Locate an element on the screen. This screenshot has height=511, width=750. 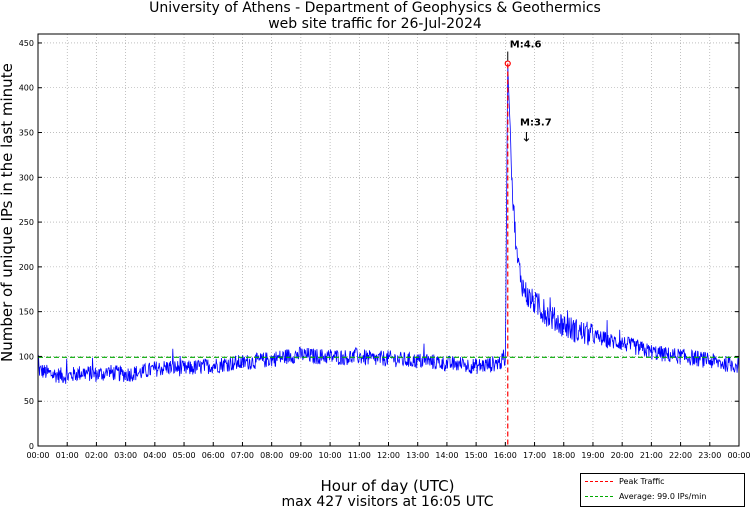
annotation-second-arrow: ↓ is located at coordinates (526, 138).